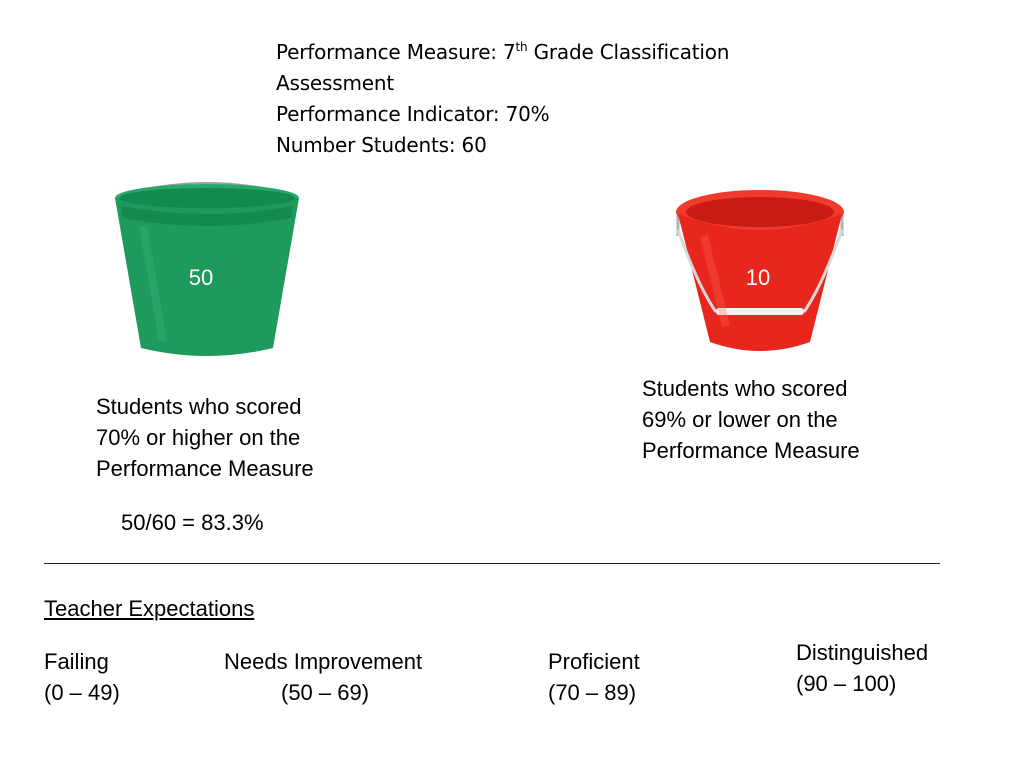 The width and height of the screenshot is (1024, 768). I want to click on level-failing: Failing (0 – 49), so click(82, 677).